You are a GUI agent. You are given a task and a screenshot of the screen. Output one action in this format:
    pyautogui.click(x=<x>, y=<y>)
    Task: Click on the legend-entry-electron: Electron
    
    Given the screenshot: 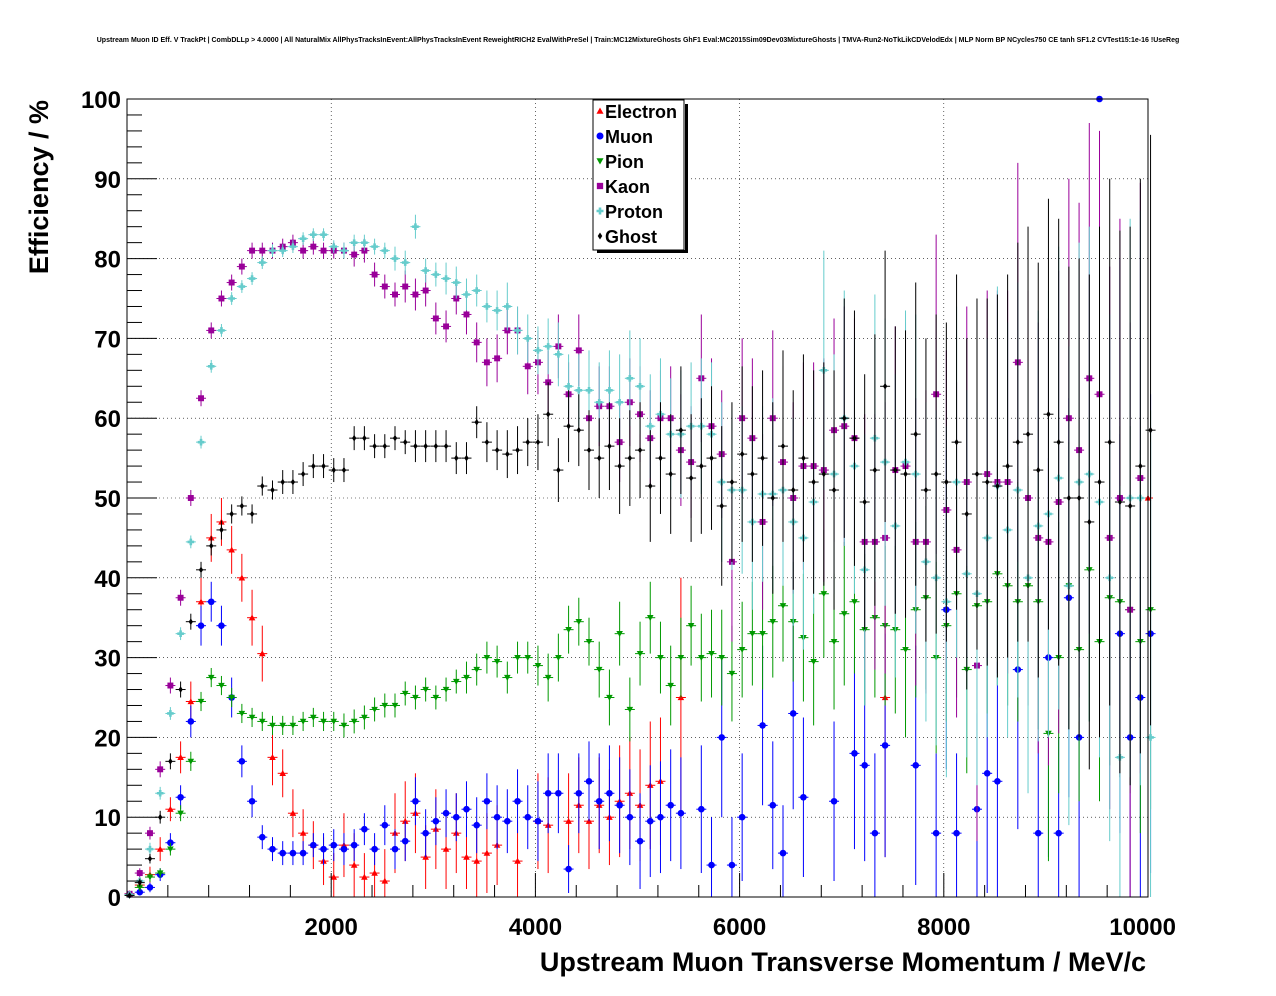 What is the action you would take?
    pyautogui.click(x=636, y=112)
    